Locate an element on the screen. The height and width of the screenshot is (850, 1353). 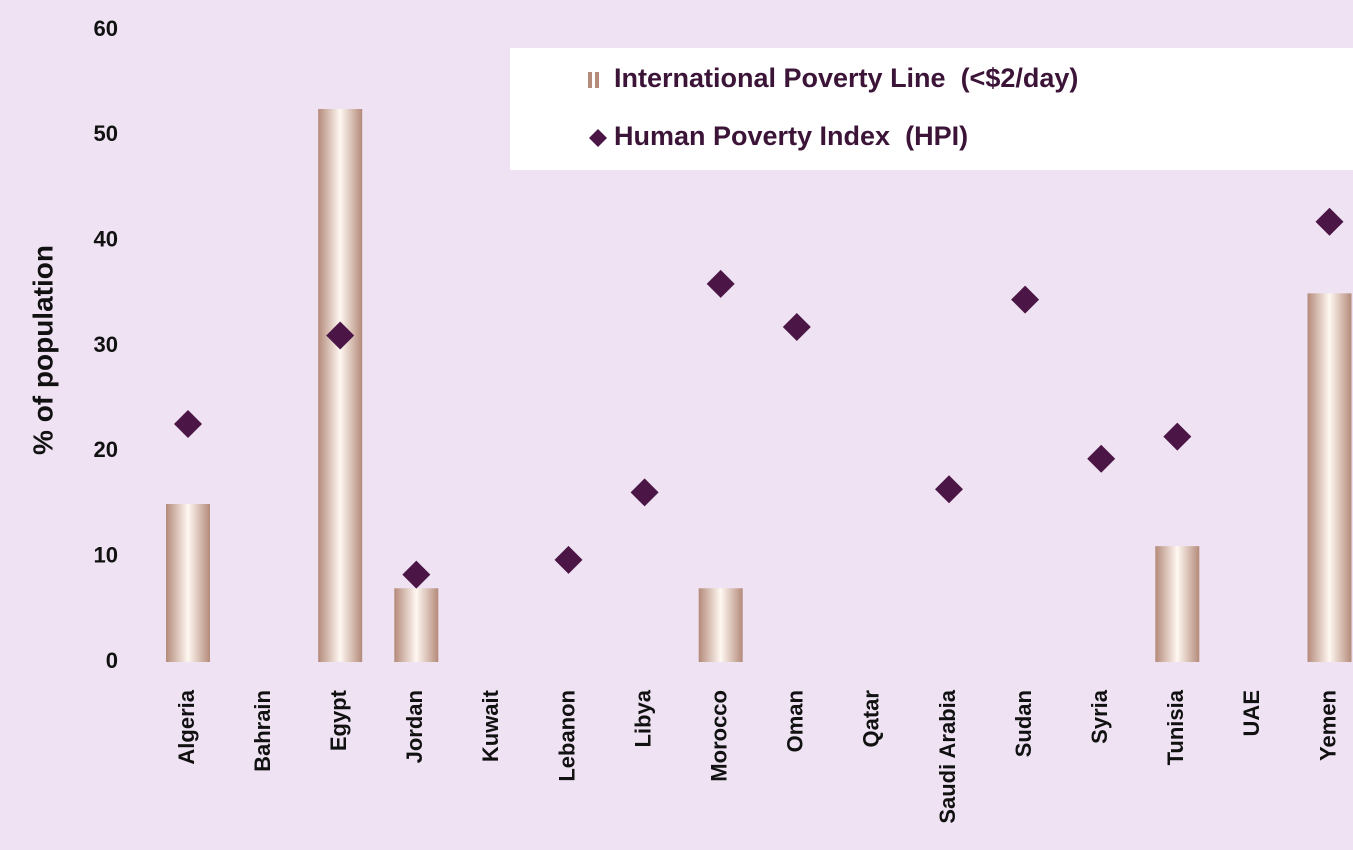
x-tick-label: Algeria is located at coordinates (186, 726).